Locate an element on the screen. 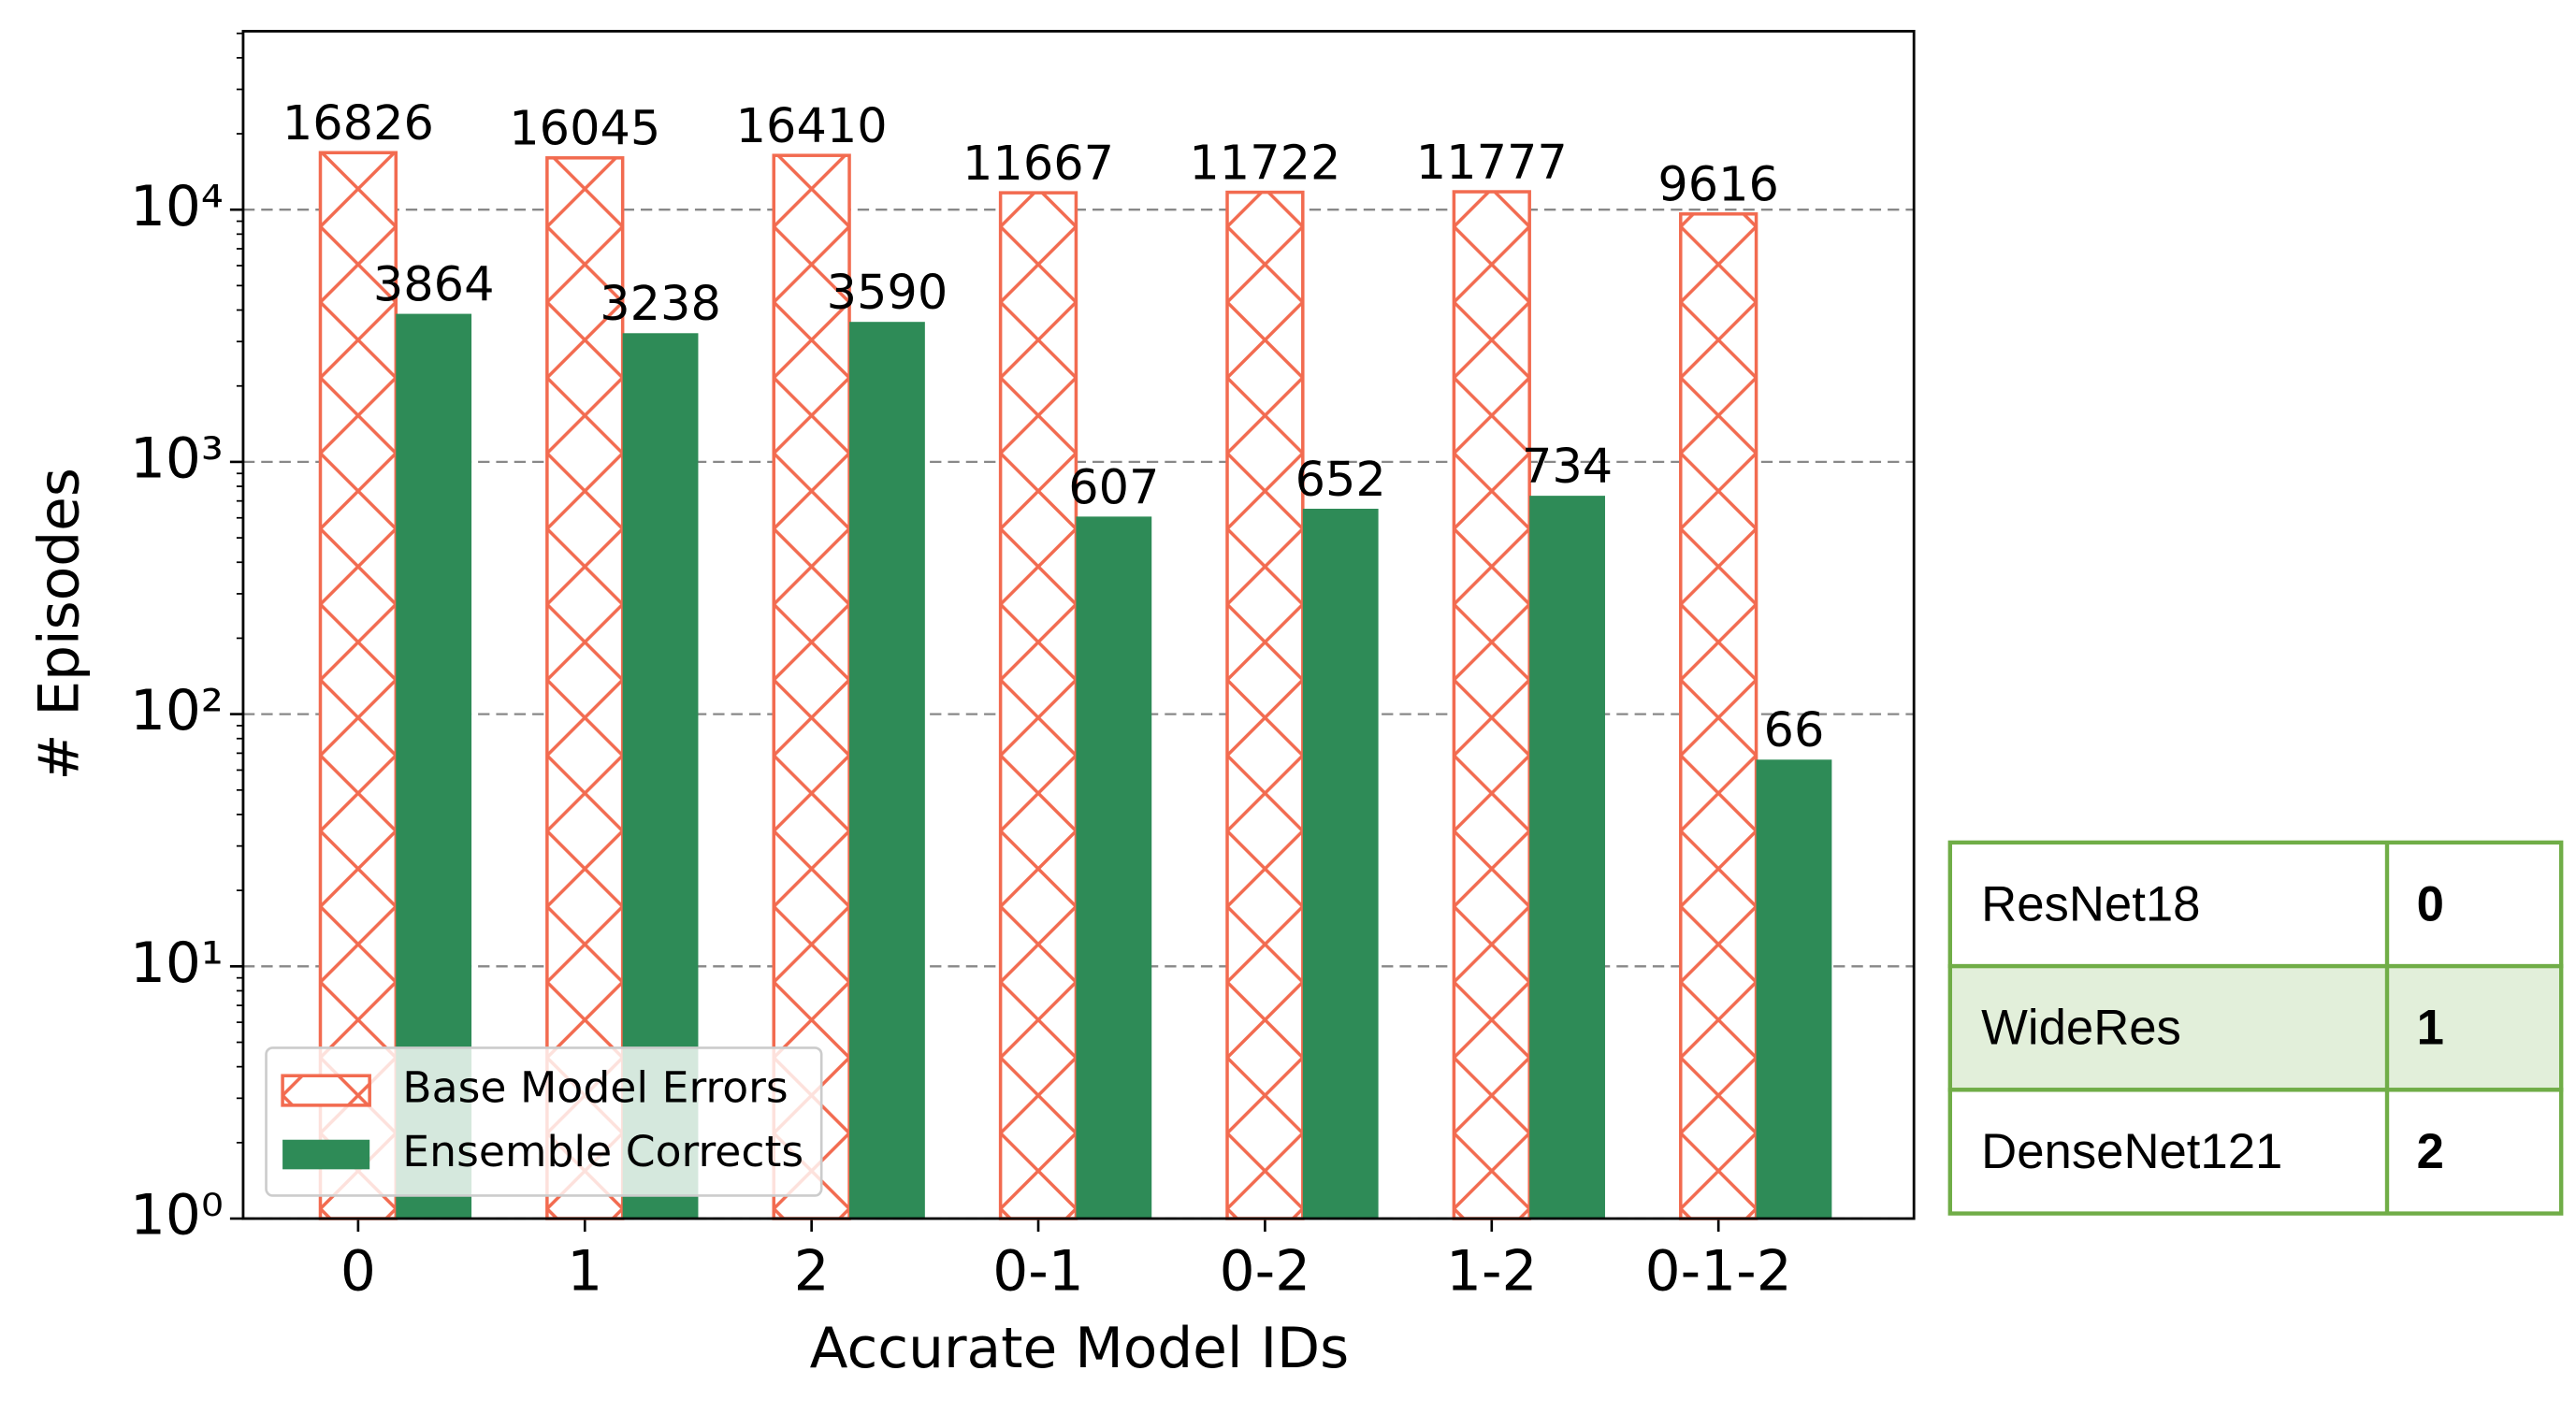 The image size is (2576, 1414). value-label: 607 is located at coordinates (1113, 488).